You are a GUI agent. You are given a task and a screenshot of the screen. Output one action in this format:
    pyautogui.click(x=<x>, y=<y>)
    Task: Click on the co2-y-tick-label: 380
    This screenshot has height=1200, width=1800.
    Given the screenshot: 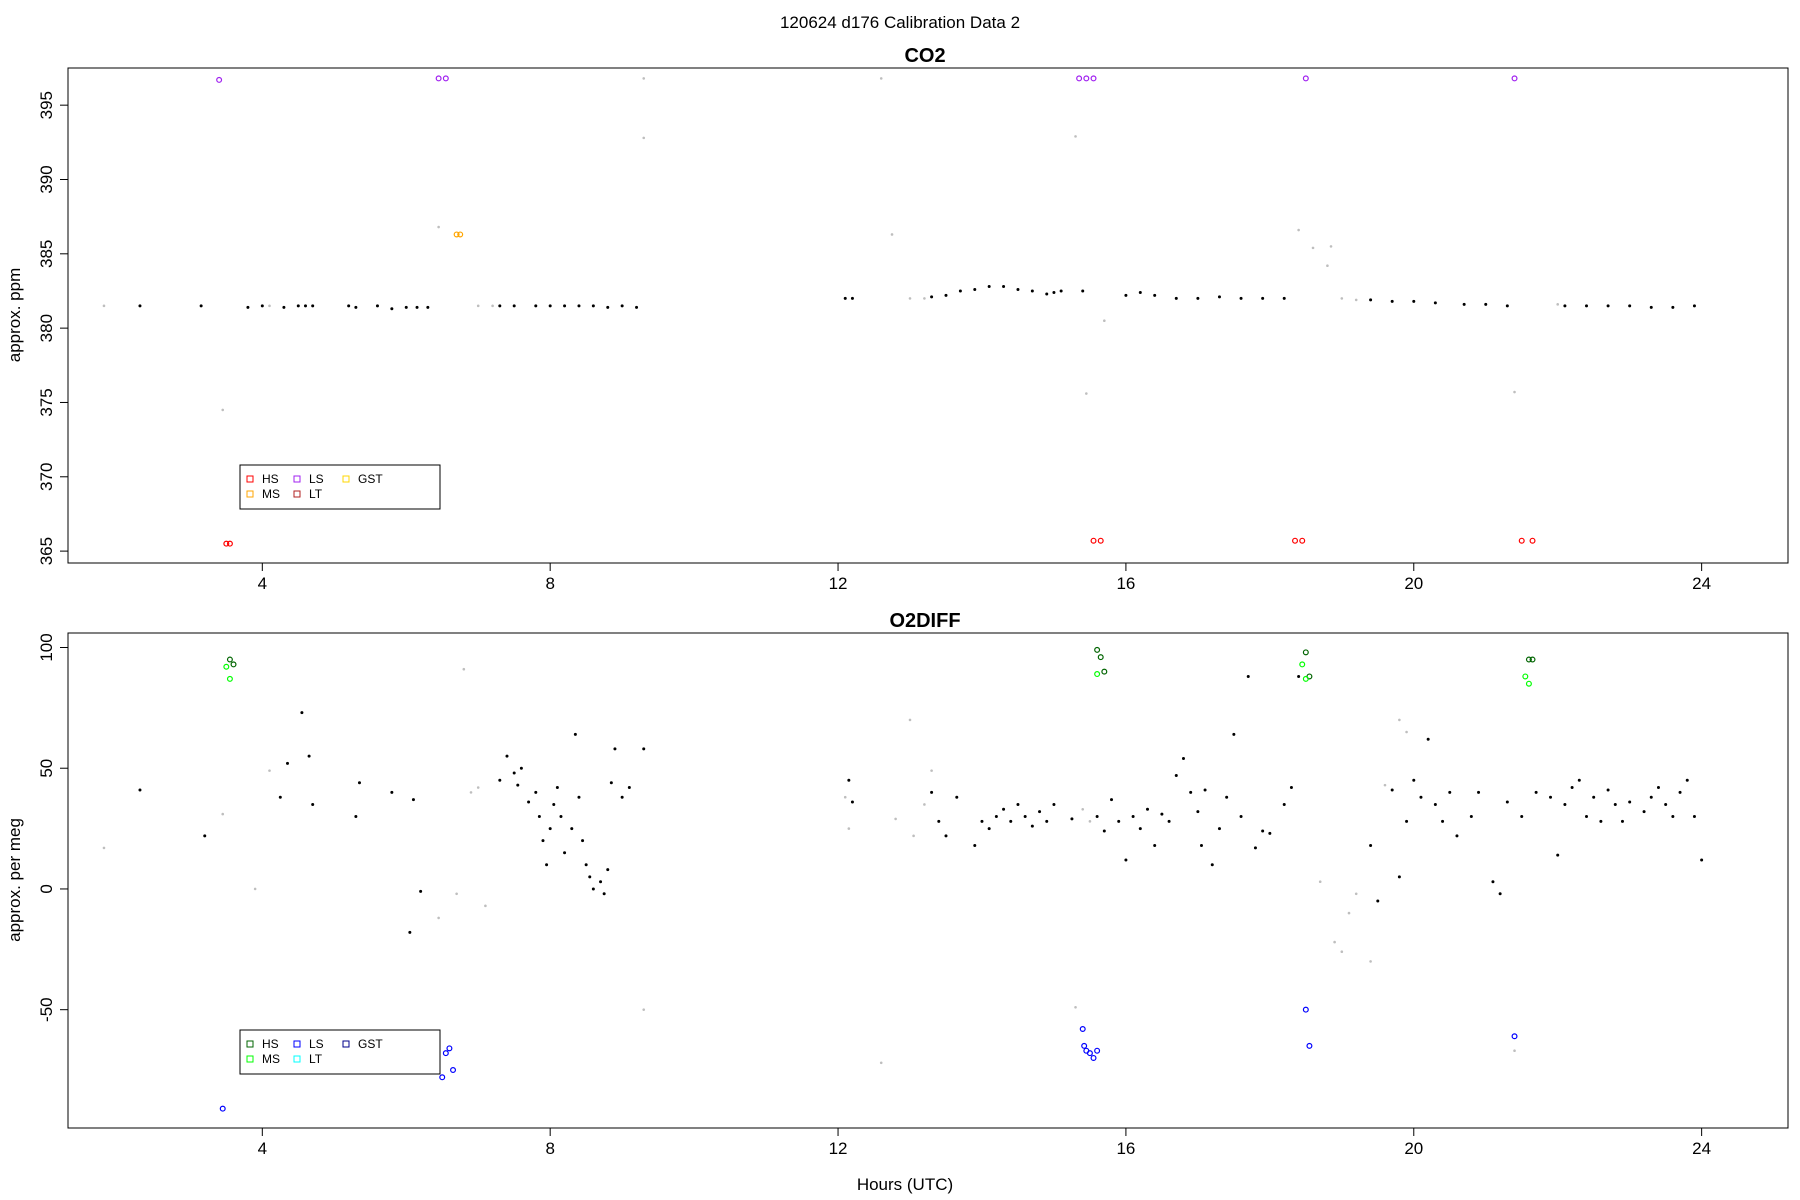 What is the action you would take?
    pyautogui.click(x=46, y=328)
    